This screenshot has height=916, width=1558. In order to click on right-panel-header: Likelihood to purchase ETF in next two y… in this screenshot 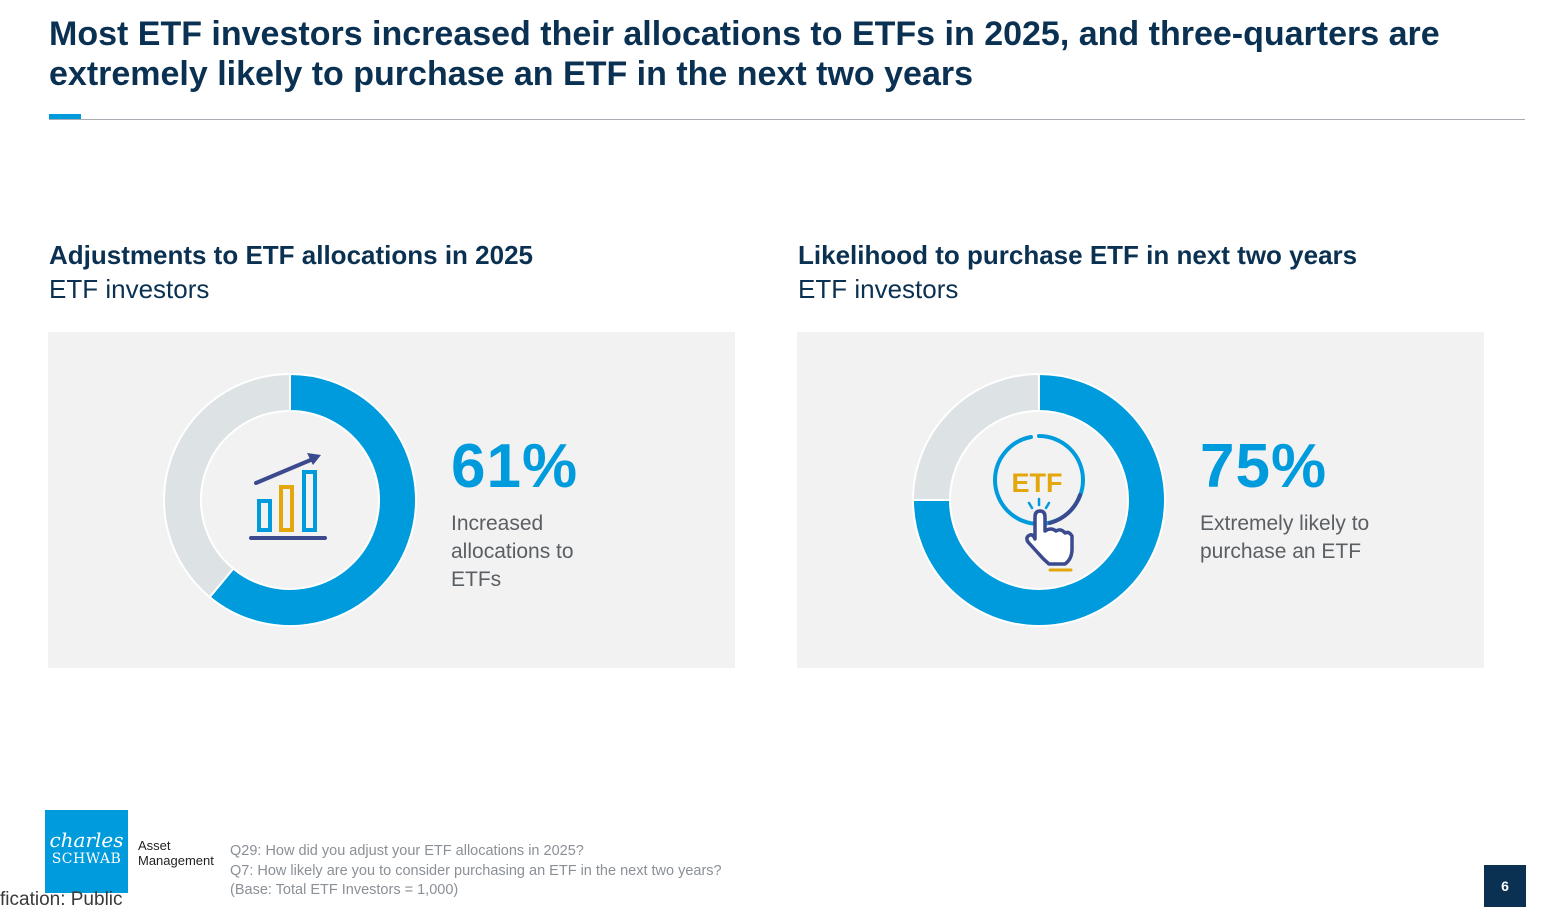, I will do `click(1077, 272)`.